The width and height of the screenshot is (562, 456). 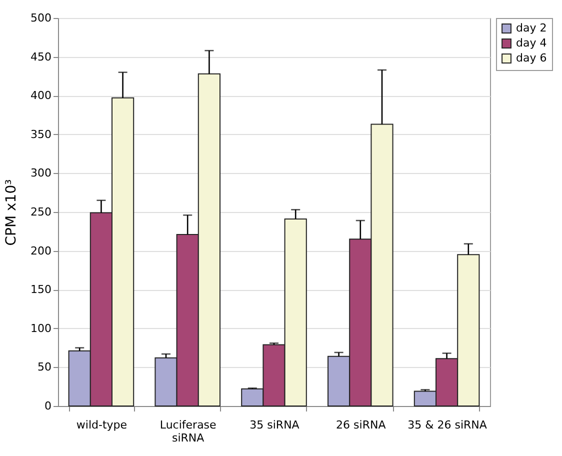 I want to click on x-tick-label: Luciferase siRNA, so click(x=188, y=431).